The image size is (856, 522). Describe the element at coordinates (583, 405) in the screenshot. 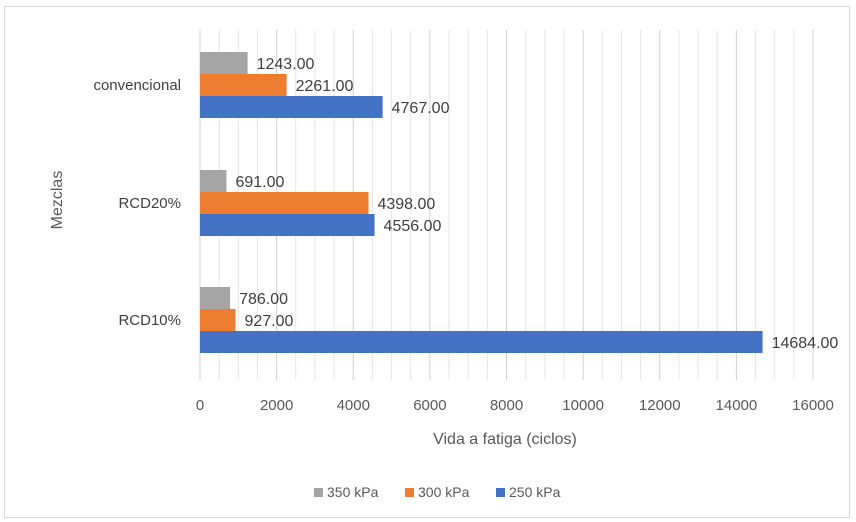

I see `x-tick-label: 10000` at that location.